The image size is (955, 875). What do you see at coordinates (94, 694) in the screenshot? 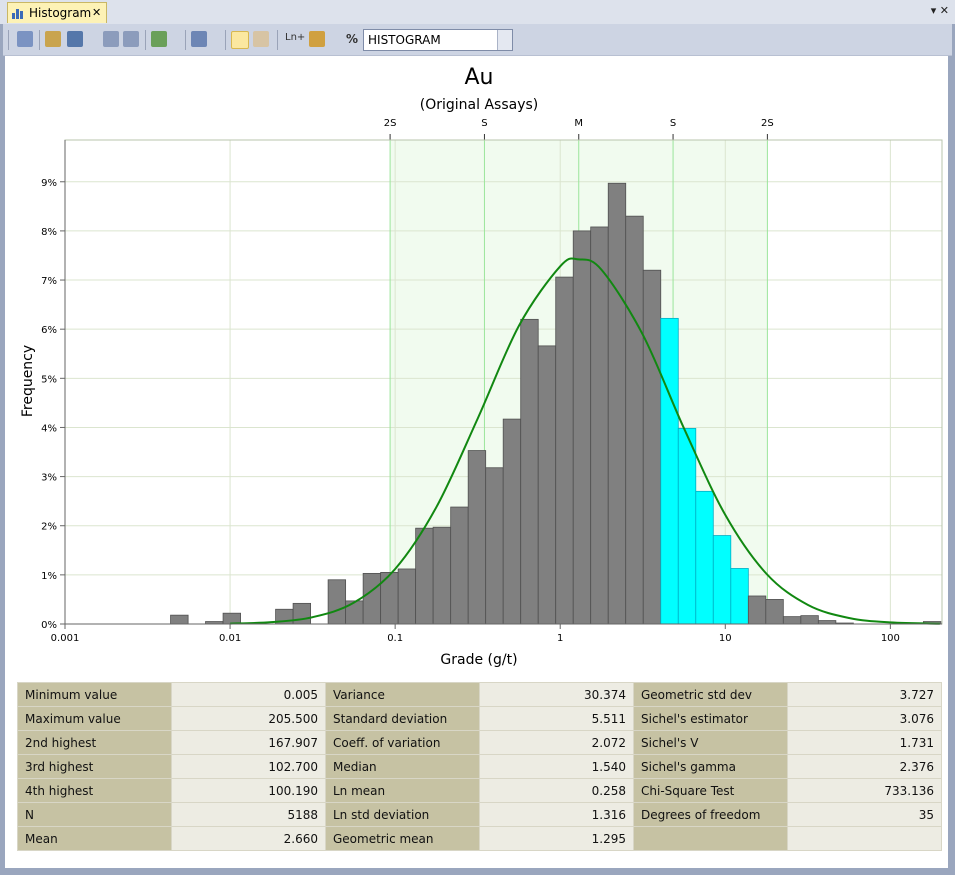
I see `stat-label: Minimum value` at bounding box center [94, 694].